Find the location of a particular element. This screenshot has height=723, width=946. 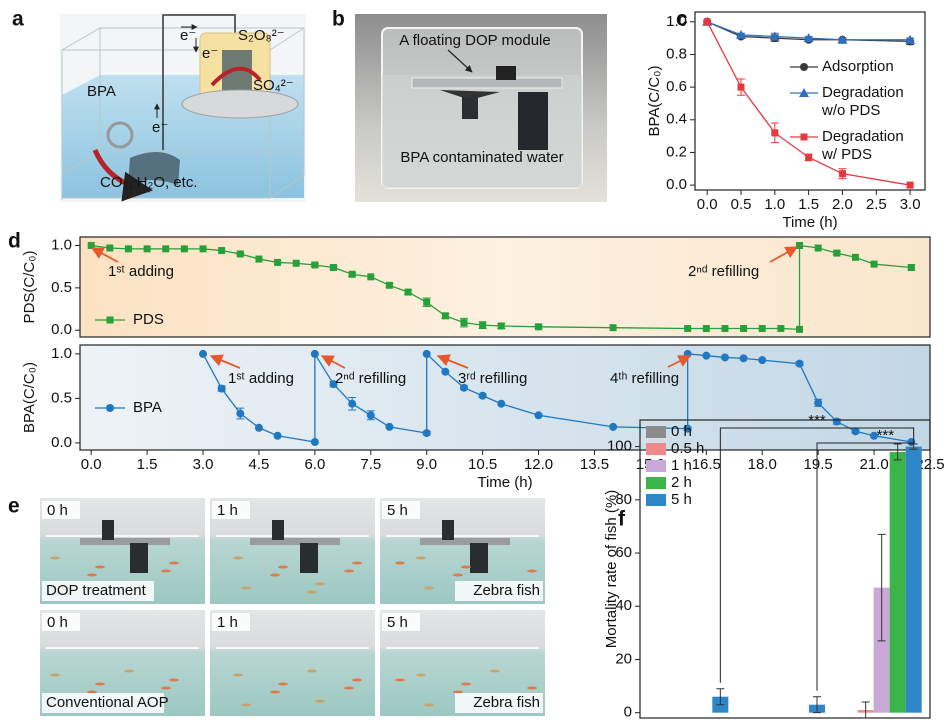

panel-letter: c is located at coordinates (682, 19).